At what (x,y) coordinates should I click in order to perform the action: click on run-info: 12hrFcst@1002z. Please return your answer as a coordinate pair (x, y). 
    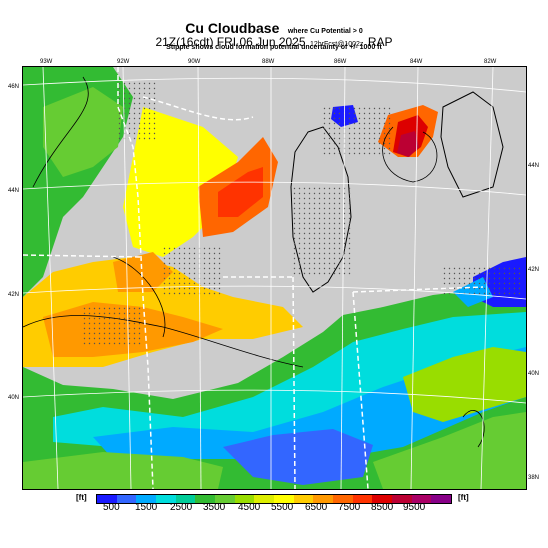
    Looking at the image, I should click on (336, 44).